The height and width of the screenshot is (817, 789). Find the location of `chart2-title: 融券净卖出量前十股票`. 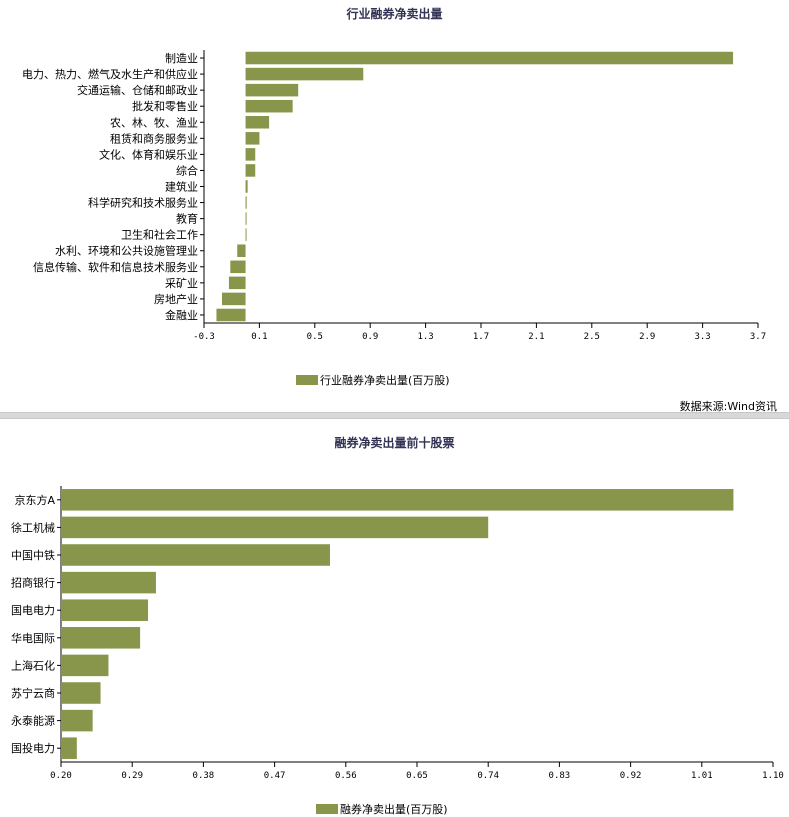

chart2-title: 融券净卖出量前十股票 is located at coordinates (394, 443).